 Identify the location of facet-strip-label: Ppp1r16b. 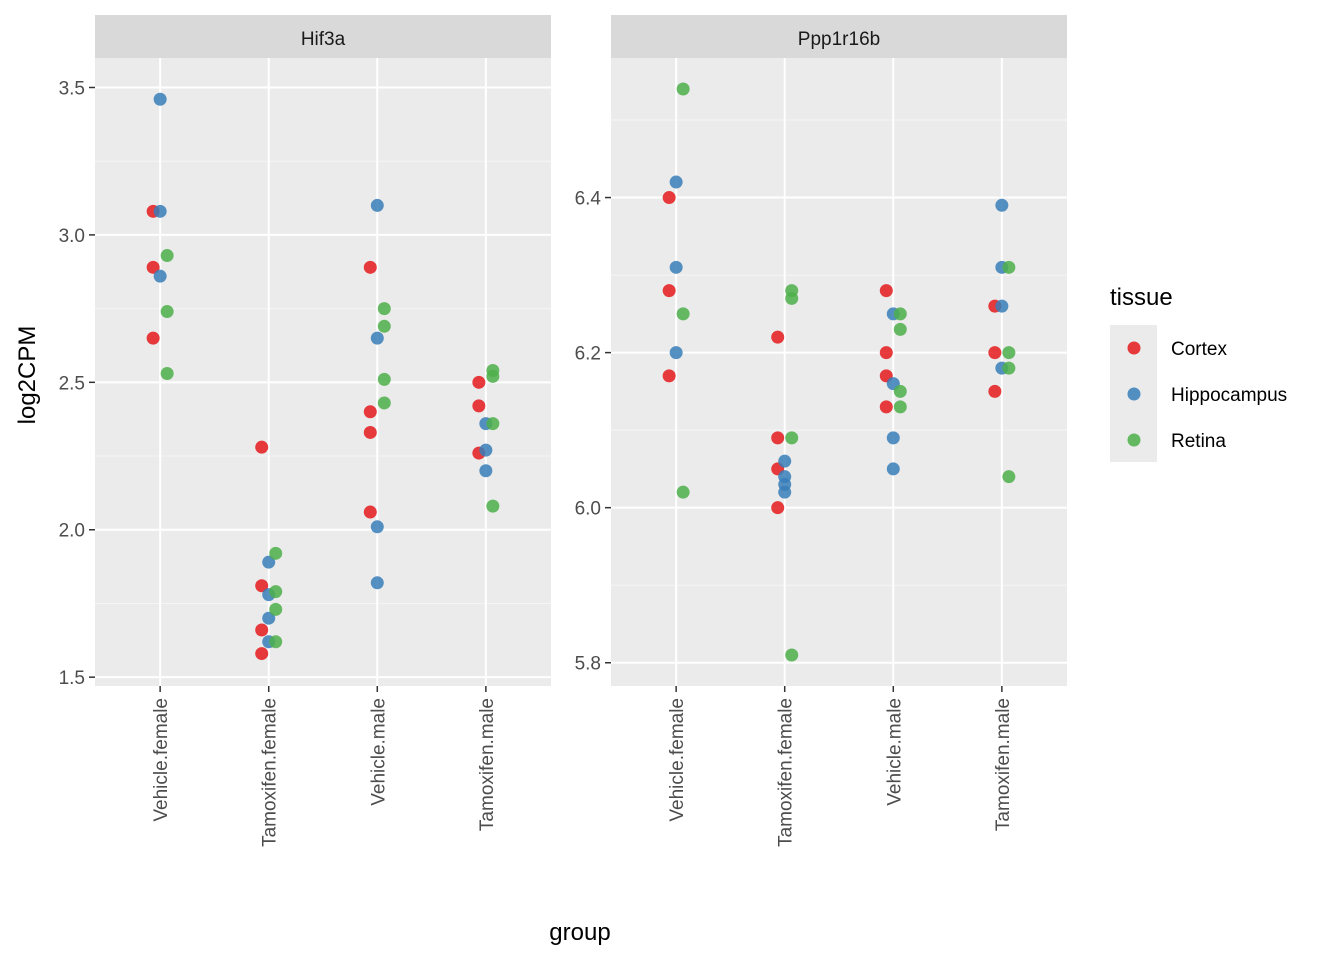
(839, 39).